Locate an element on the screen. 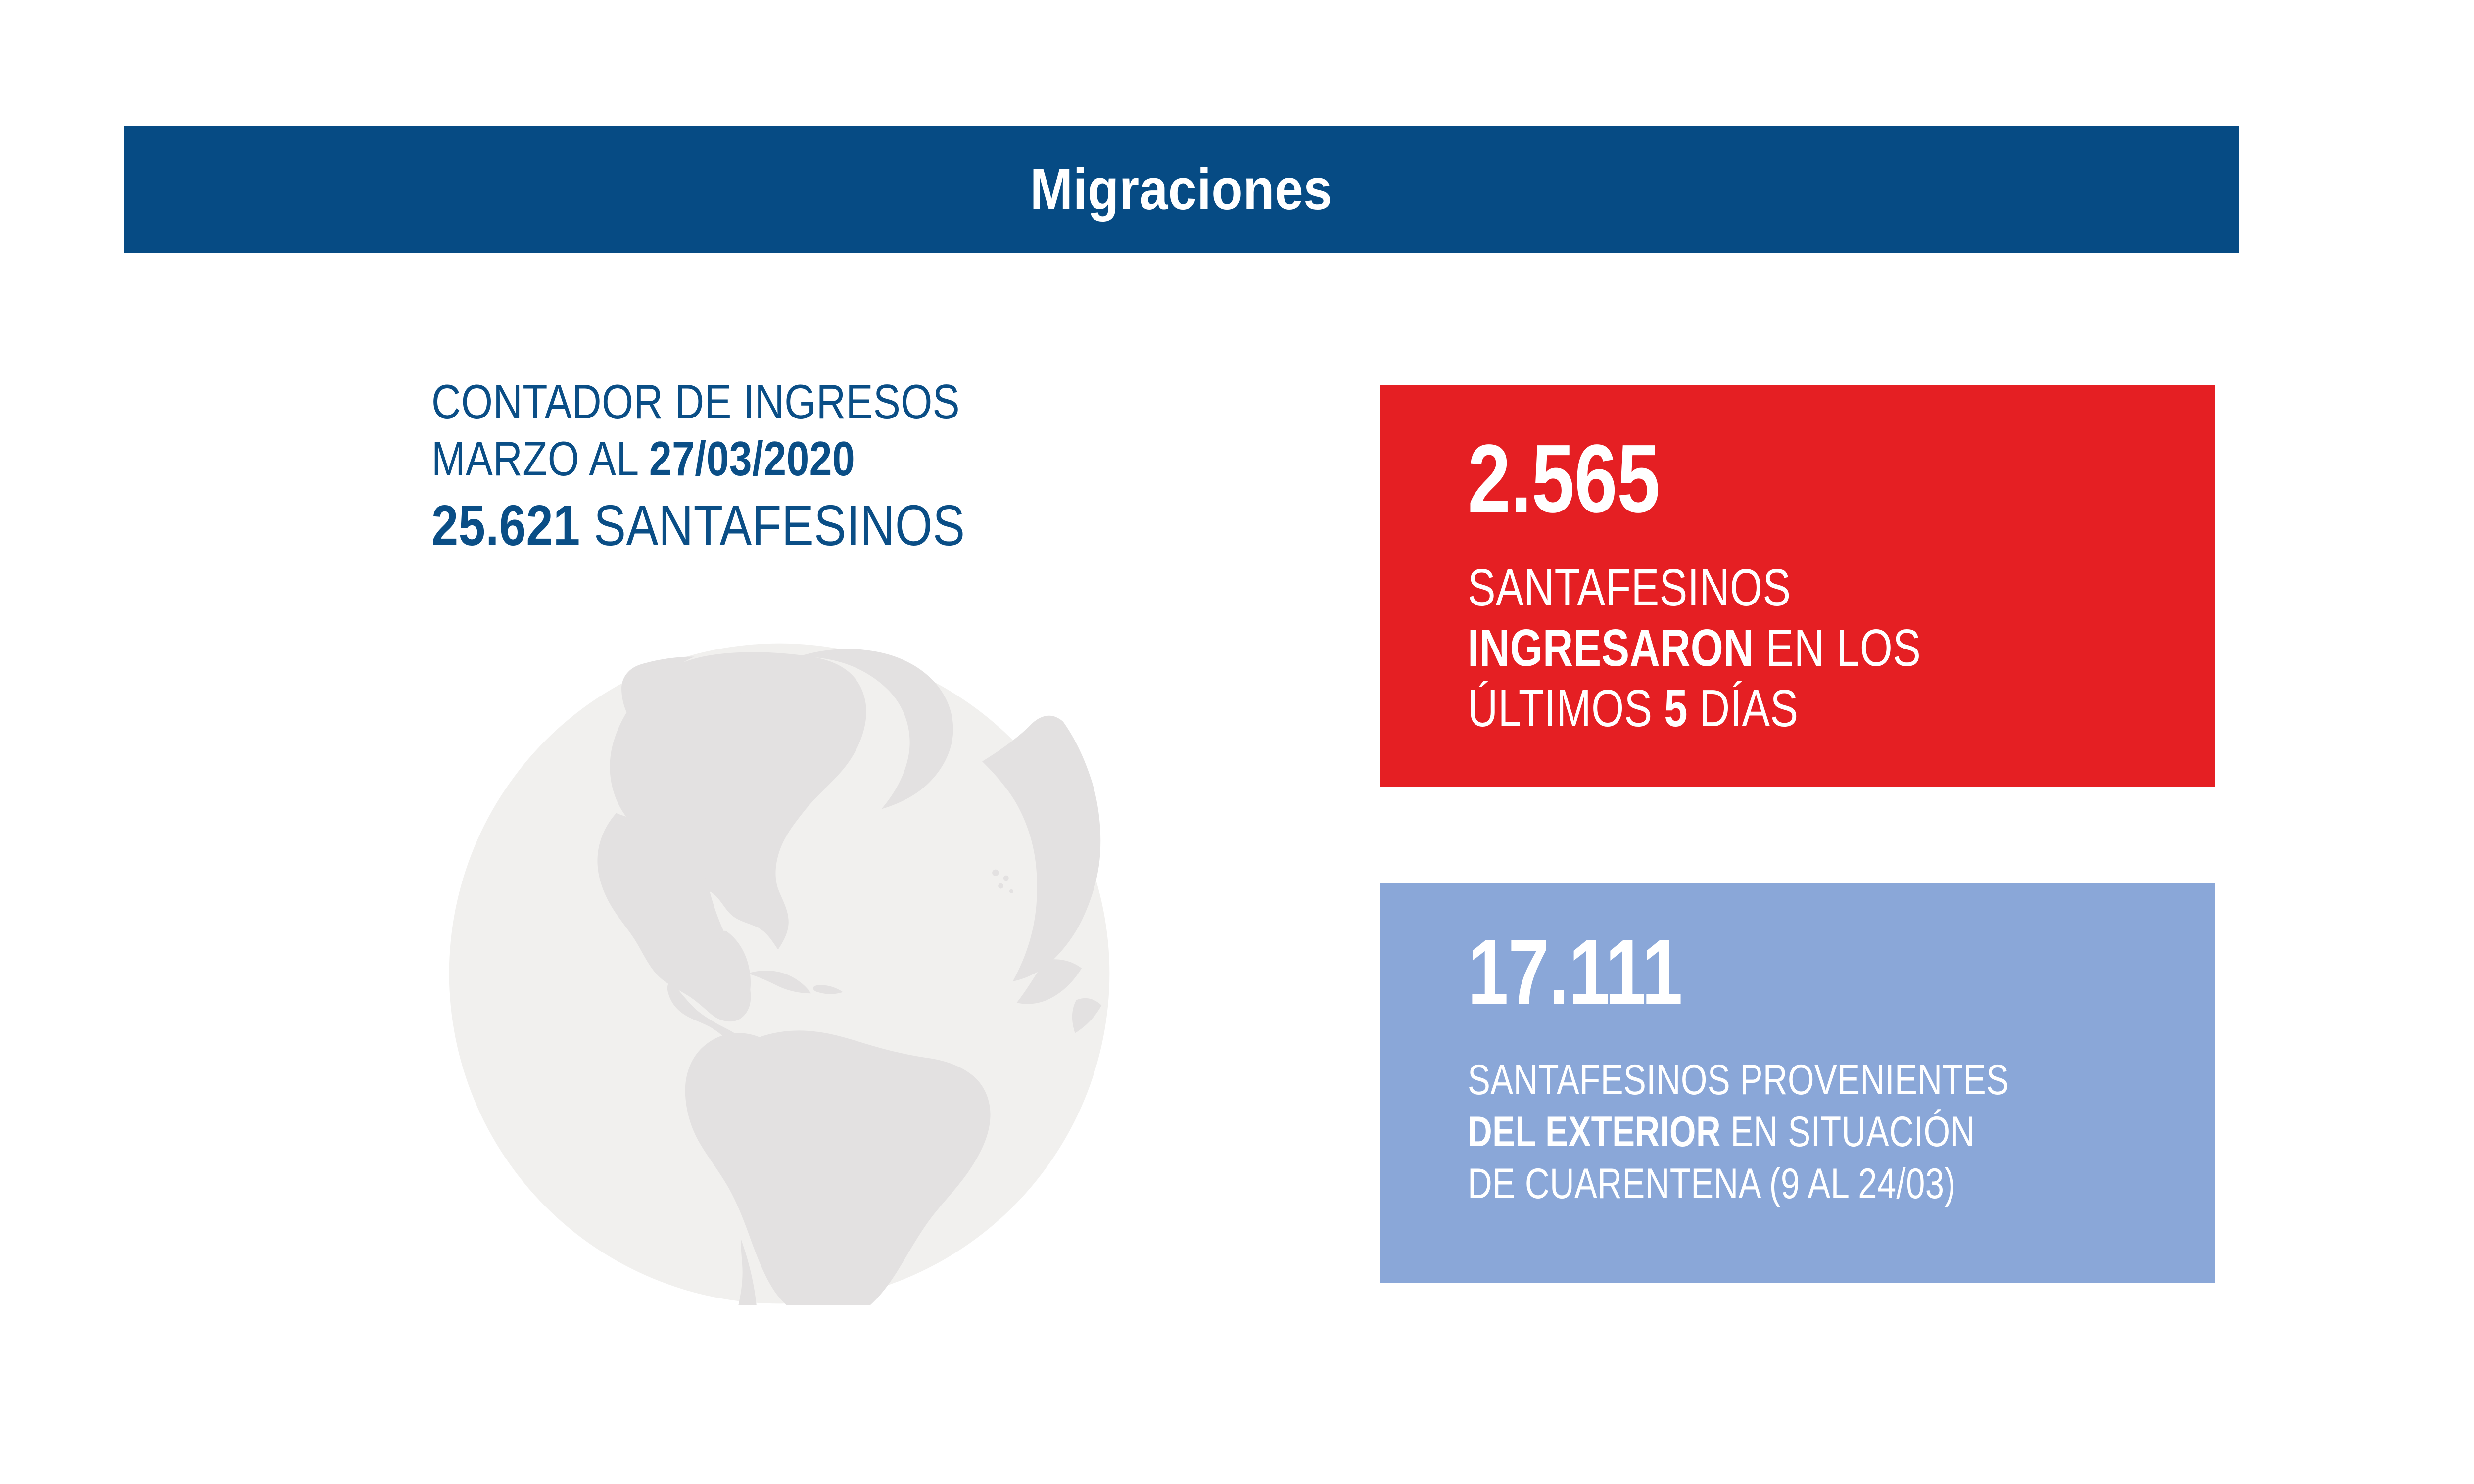  caption-text: EN LOS is located at coordinates (1837, 647).